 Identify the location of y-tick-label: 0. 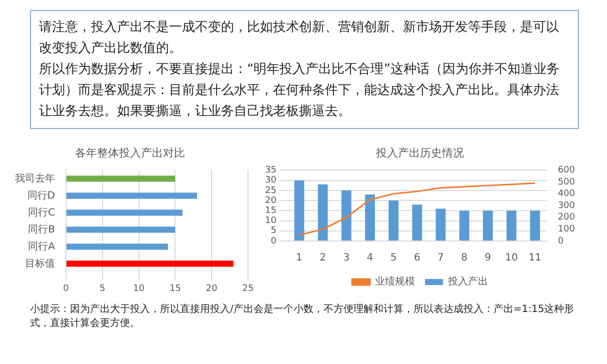
(273, 241).